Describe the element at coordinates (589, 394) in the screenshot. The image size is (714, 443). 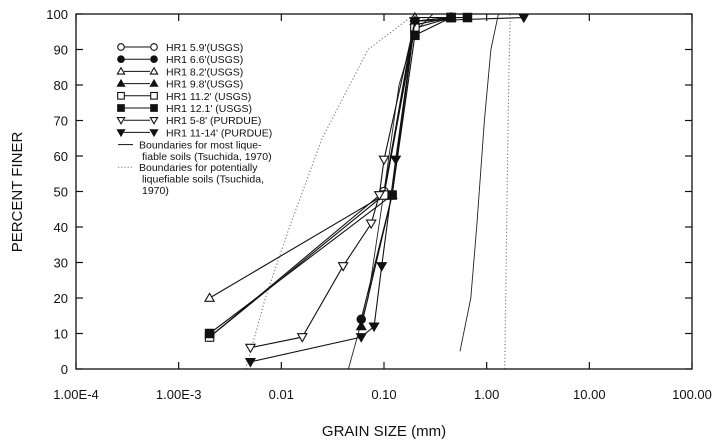
I see `x-tick-label: 10.00` at that location.